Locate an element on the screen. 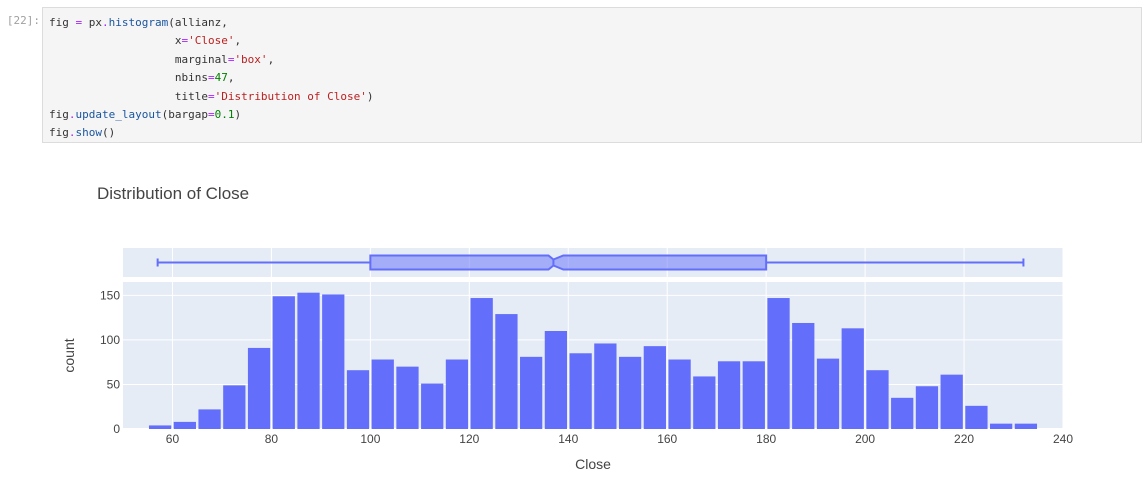 The height and width of the screenshot is (478, 1146). code-line: x='Close', is located at coordinates (595, 41).